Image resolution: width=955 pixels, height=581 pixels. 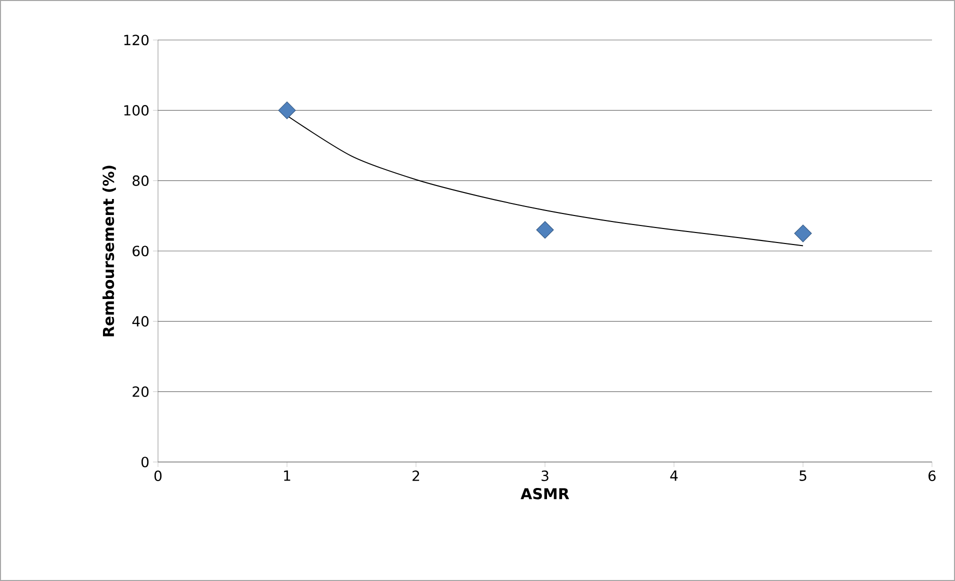 What do you see at coordinates (416, 475) in the screenshot?
I see `x-tick-label: 2` at bounding box center [416, 475].